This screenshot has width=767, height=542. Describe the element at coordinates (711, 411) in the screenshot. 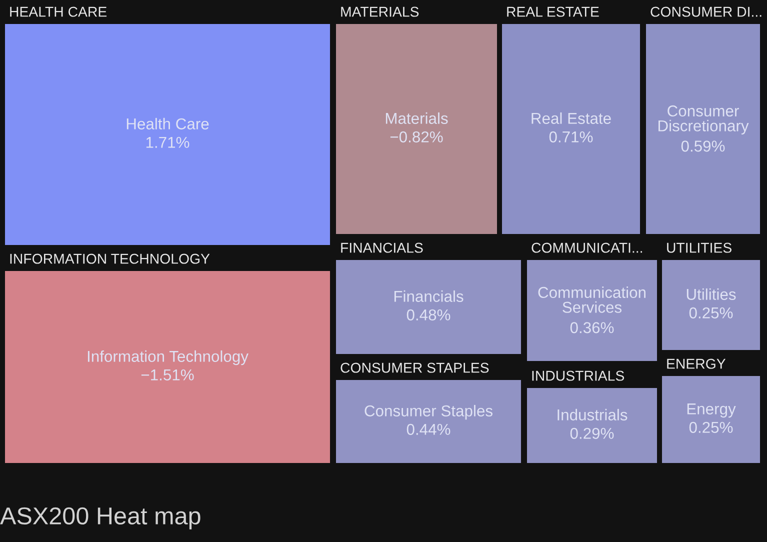

I see `category-label: Energy` at that location.